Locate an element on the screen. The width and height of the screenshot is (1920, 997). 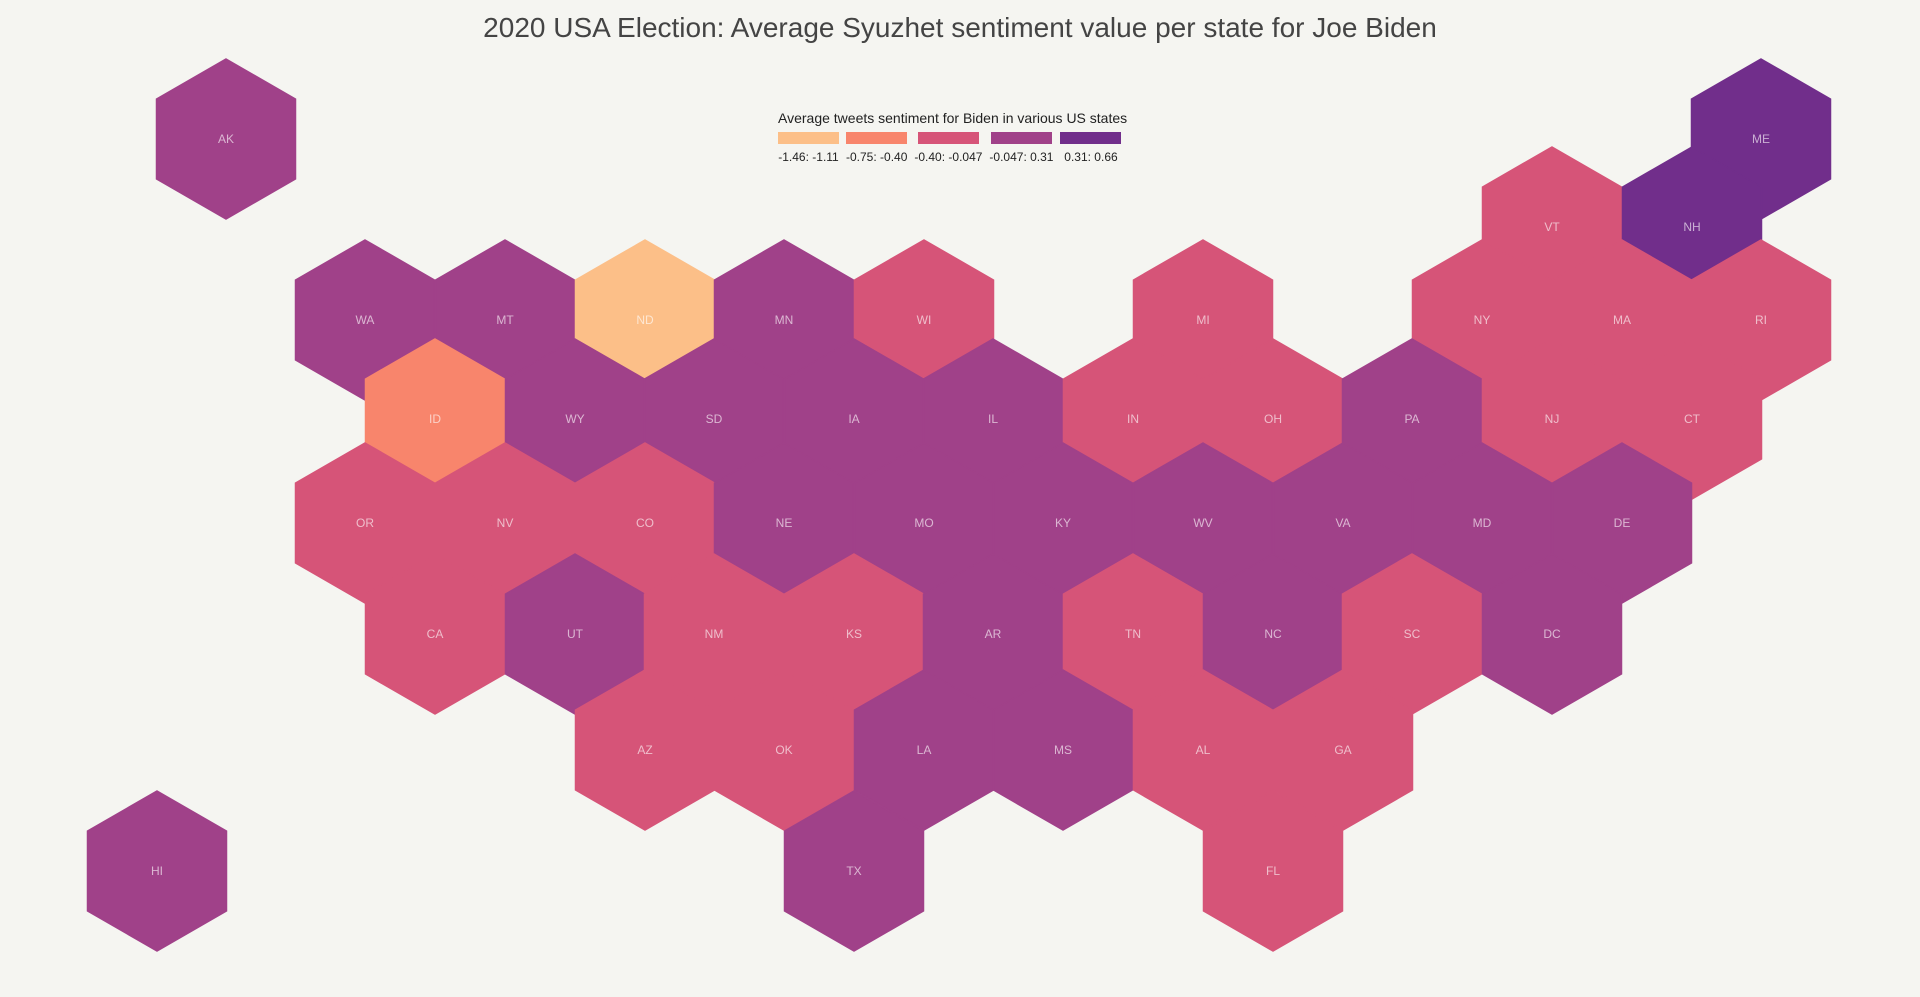
state-label: AK is located at coordinates (226, 139).